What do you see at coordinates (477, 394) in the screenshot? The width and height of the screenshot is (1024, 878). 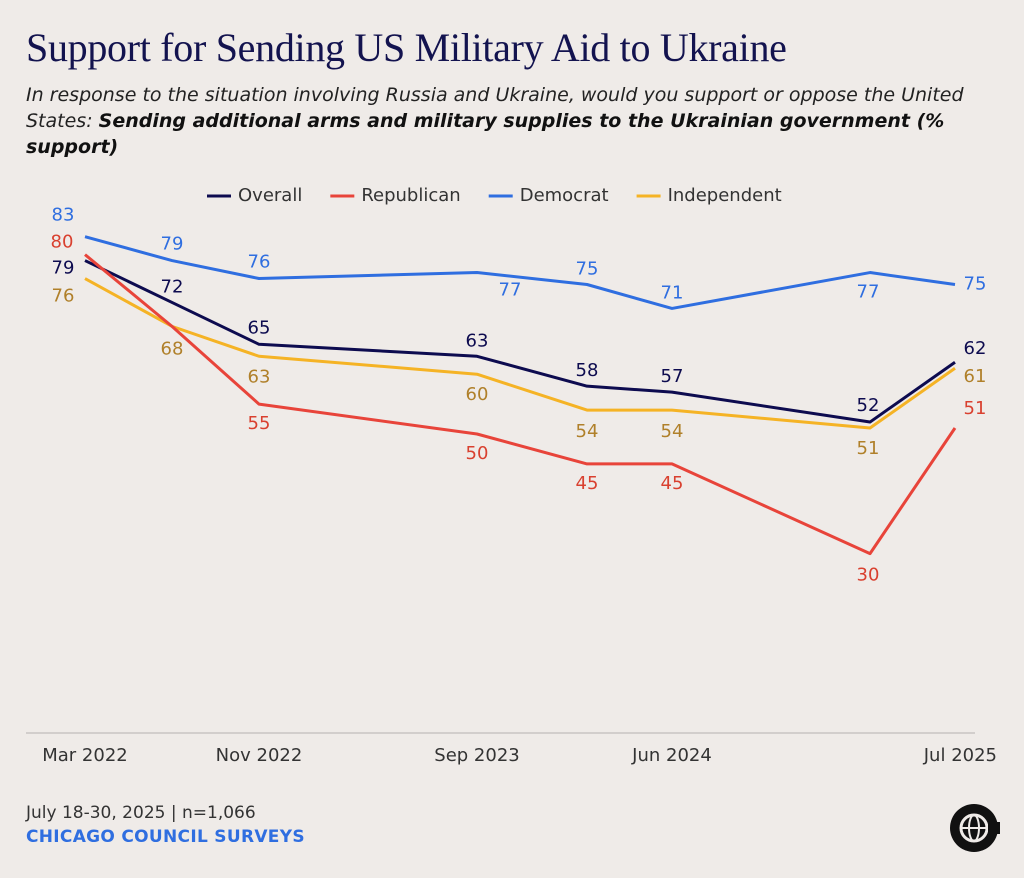 I see `data-label: 60` at bounding box center [477, 394].